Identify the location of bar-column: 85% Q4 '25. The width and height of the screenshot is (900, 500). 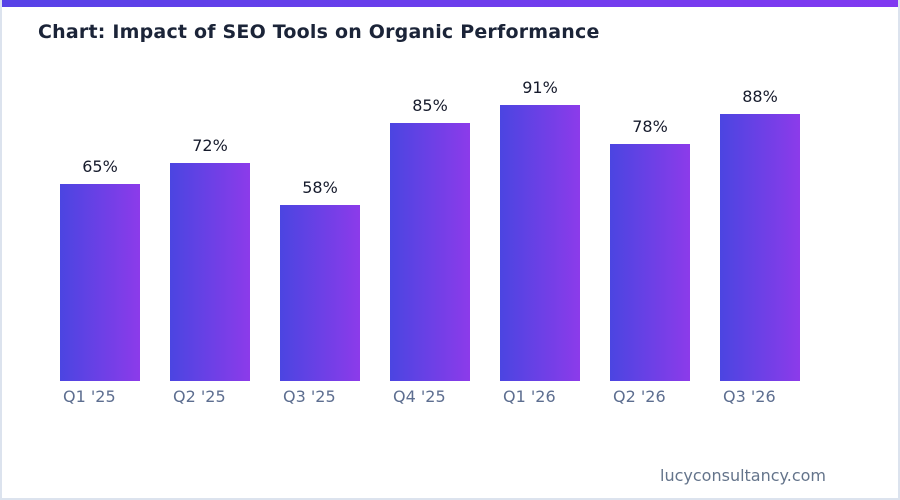
(430, 243).